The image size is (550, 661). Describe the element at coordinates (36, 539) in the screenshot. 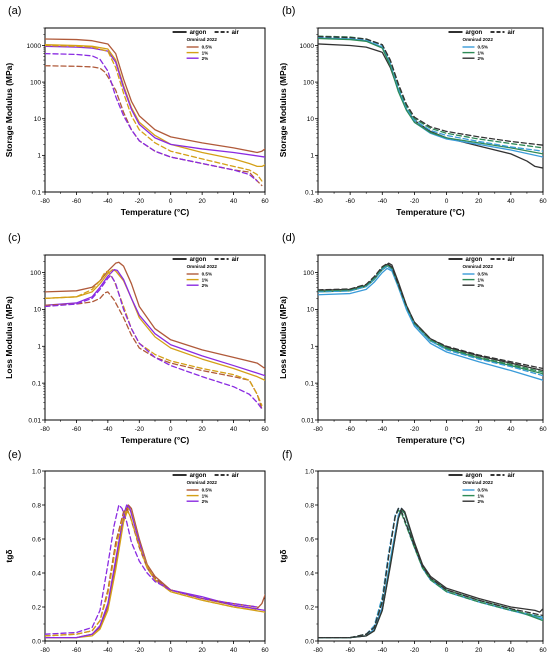

I see `y-tick-label: 0.6` at that location.